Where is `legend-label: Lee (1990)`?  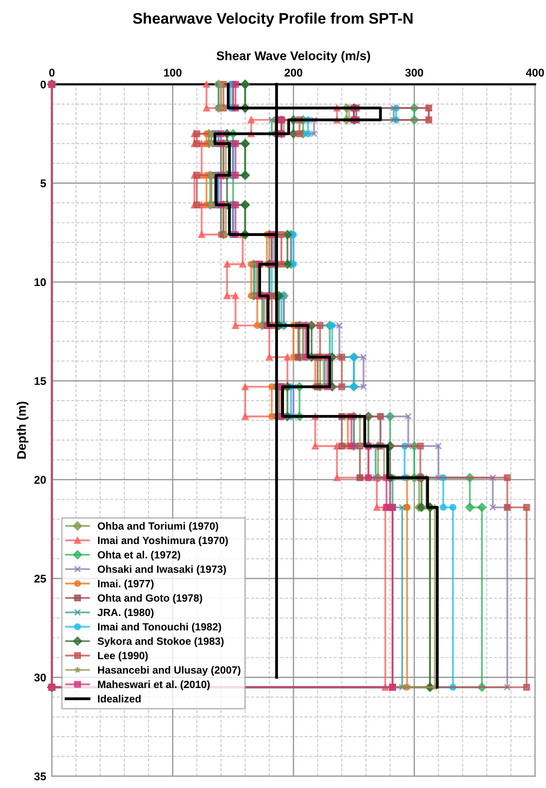 legend-label: Lee (1990) is located at coordinates (123, 657).